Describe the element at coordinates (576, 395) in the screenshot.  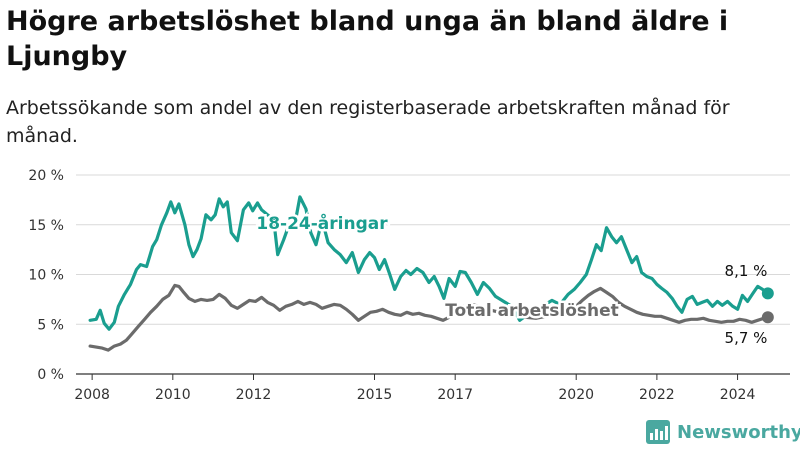
I see `x-tick-label: 2020` at that location.